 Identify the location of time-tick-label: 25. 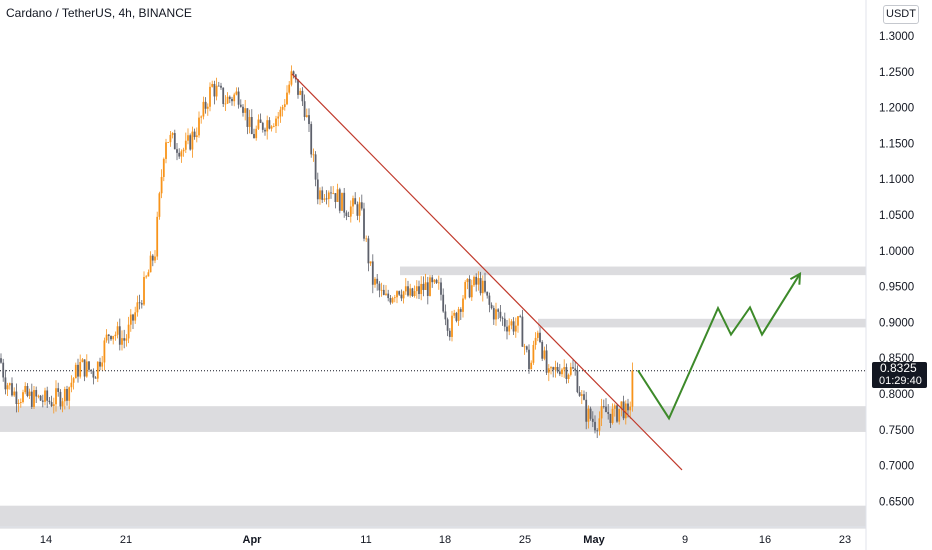
(525, 540).